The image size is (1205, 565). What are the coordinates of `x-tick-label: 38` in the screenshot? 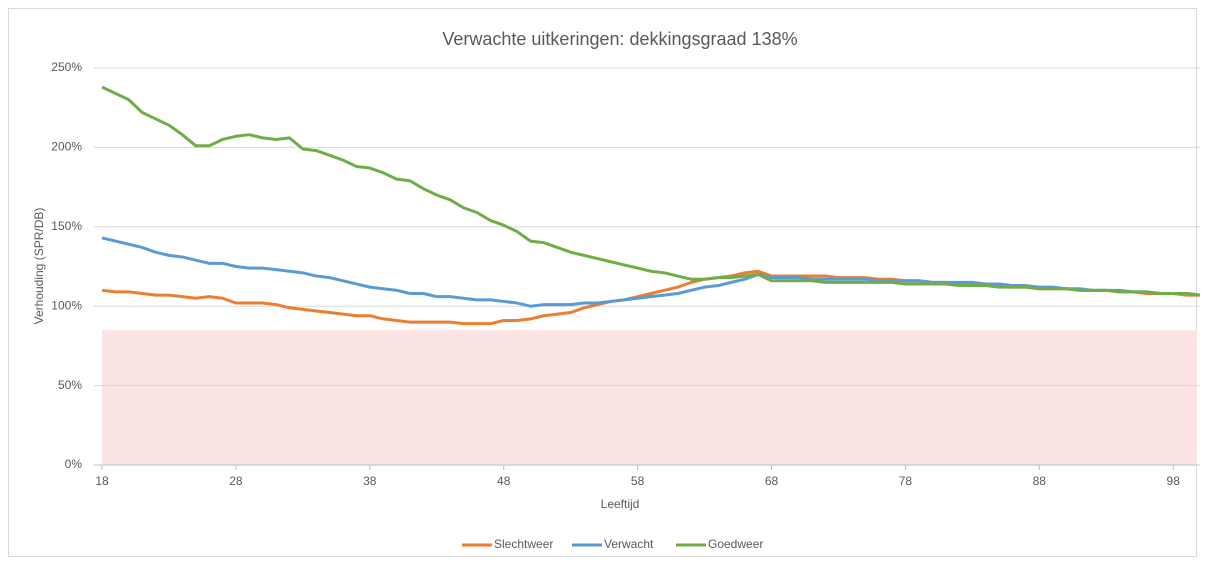 It's located at (370, 481).